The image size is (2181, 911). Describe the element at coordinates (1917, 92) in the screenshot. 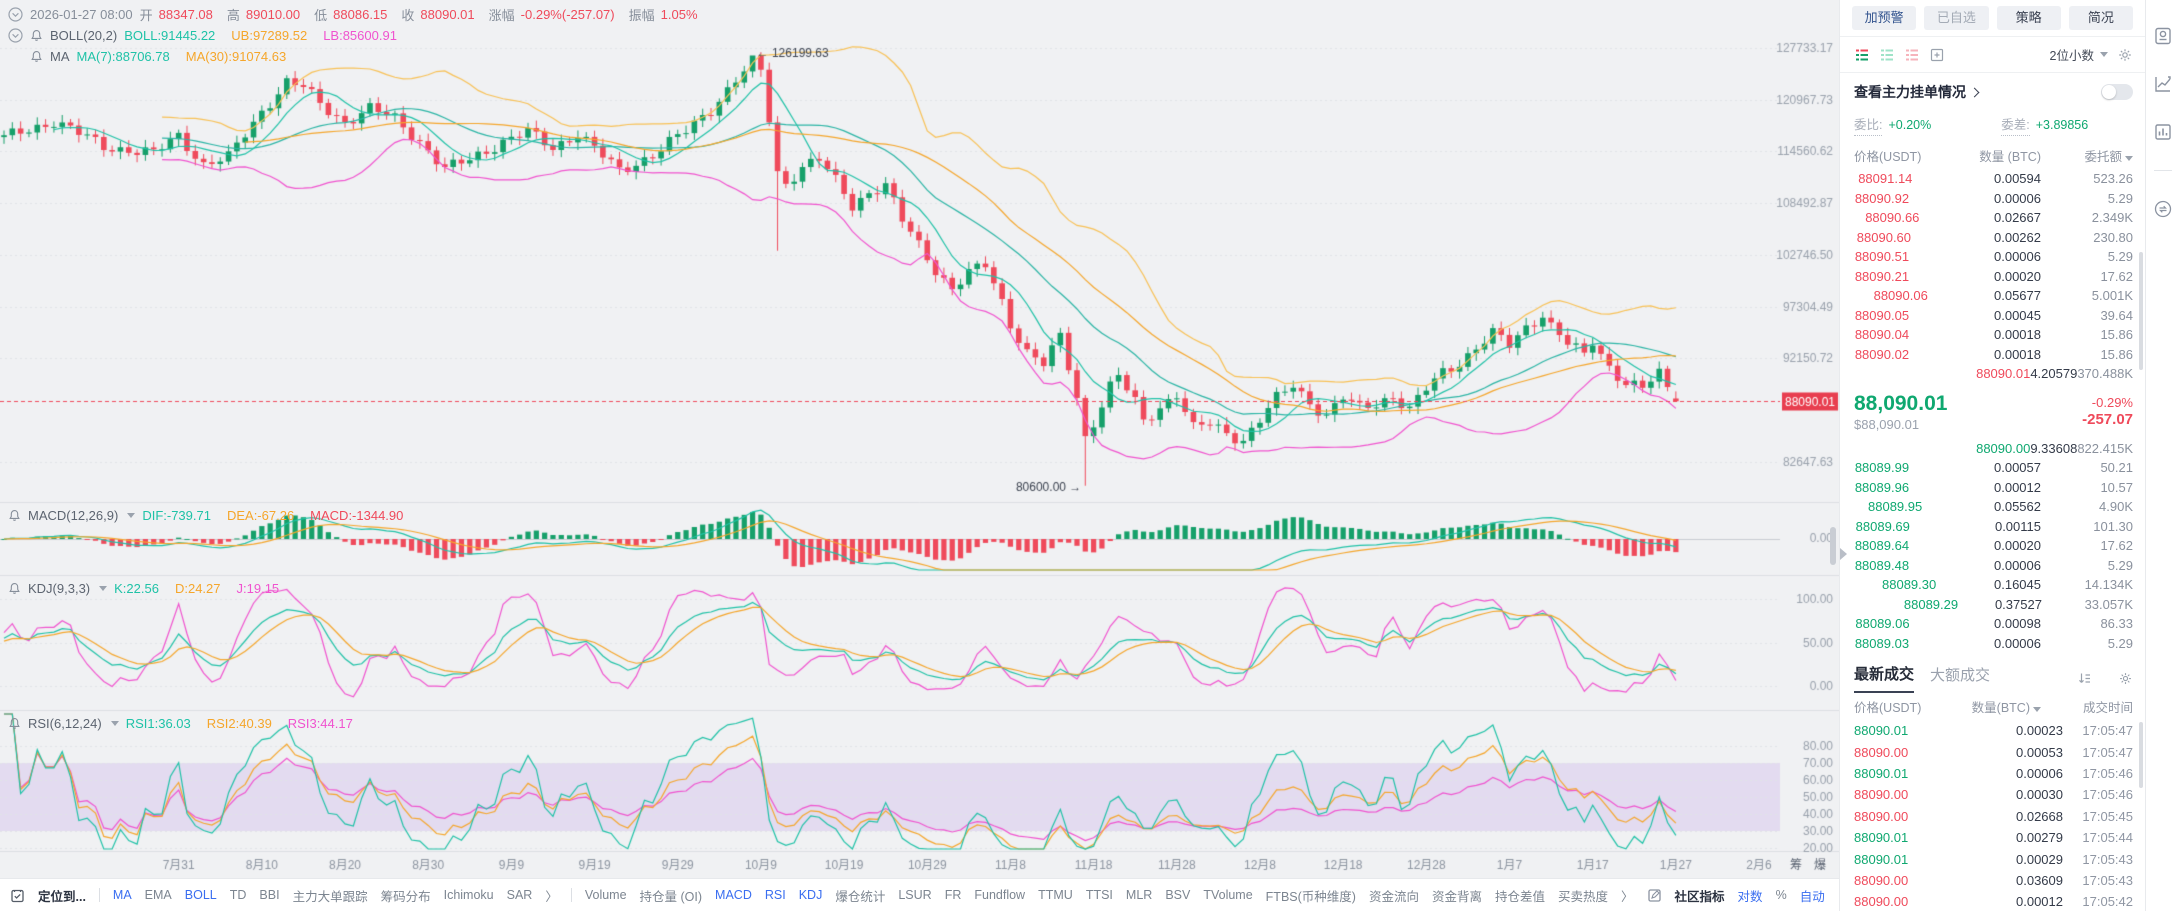

I see `view-main-orders-link: 查看主力挂单情况` at that location.